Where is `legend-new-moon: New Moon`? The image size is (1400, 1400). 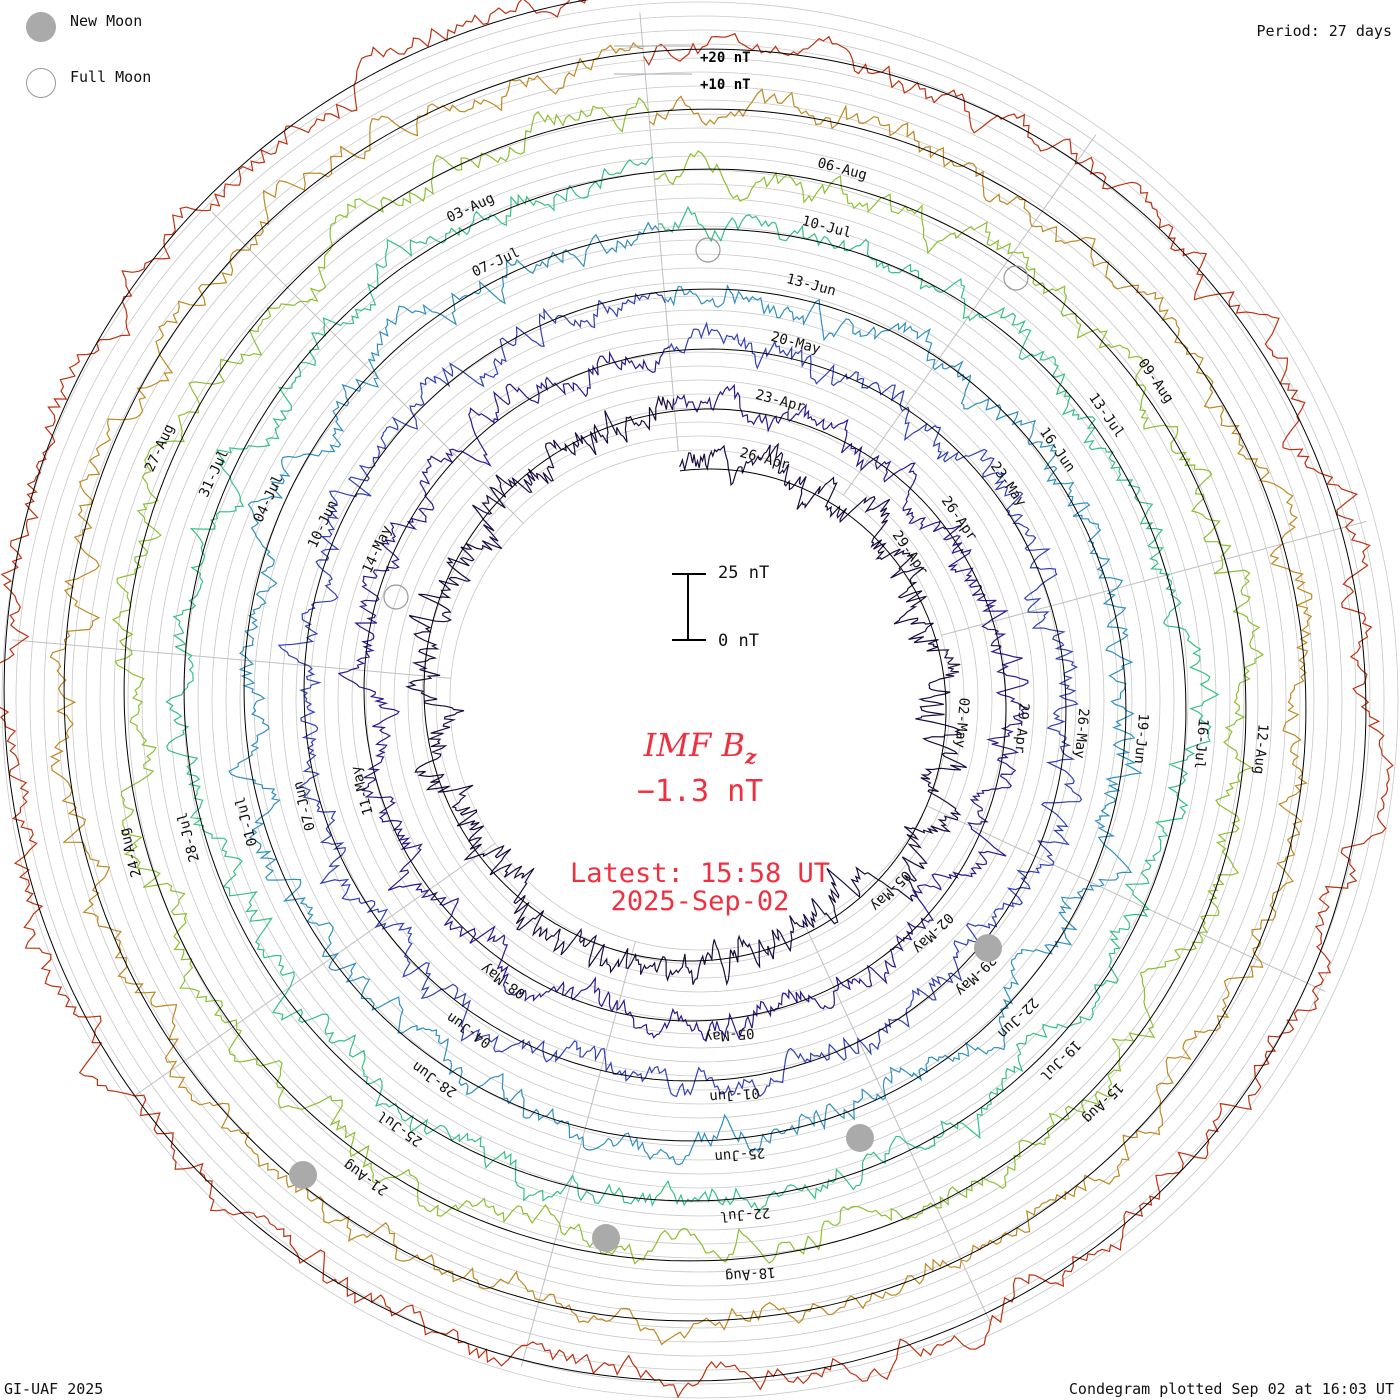 legend-new-moon: New Moon is located at coordinates (88, 27).